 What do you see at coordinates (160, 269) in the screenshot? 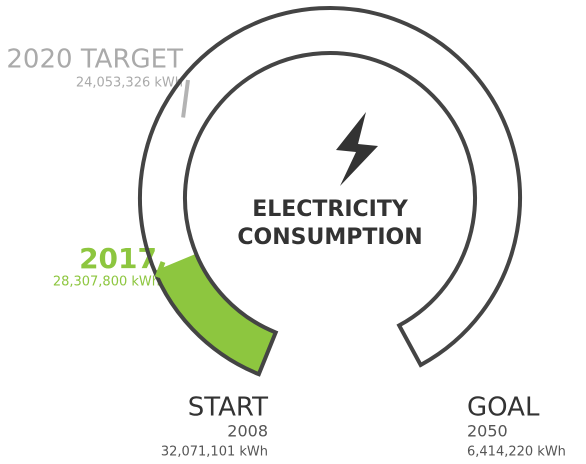
I see `current-pointer` at bounding box center [160, 269].